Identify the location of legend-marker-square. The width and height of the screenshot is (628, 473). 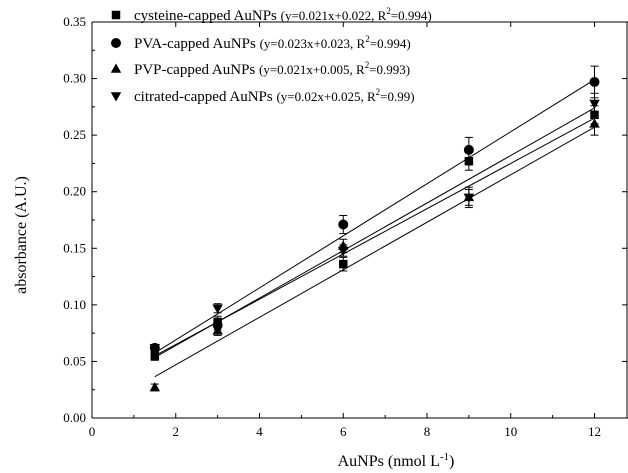
(116, 15).